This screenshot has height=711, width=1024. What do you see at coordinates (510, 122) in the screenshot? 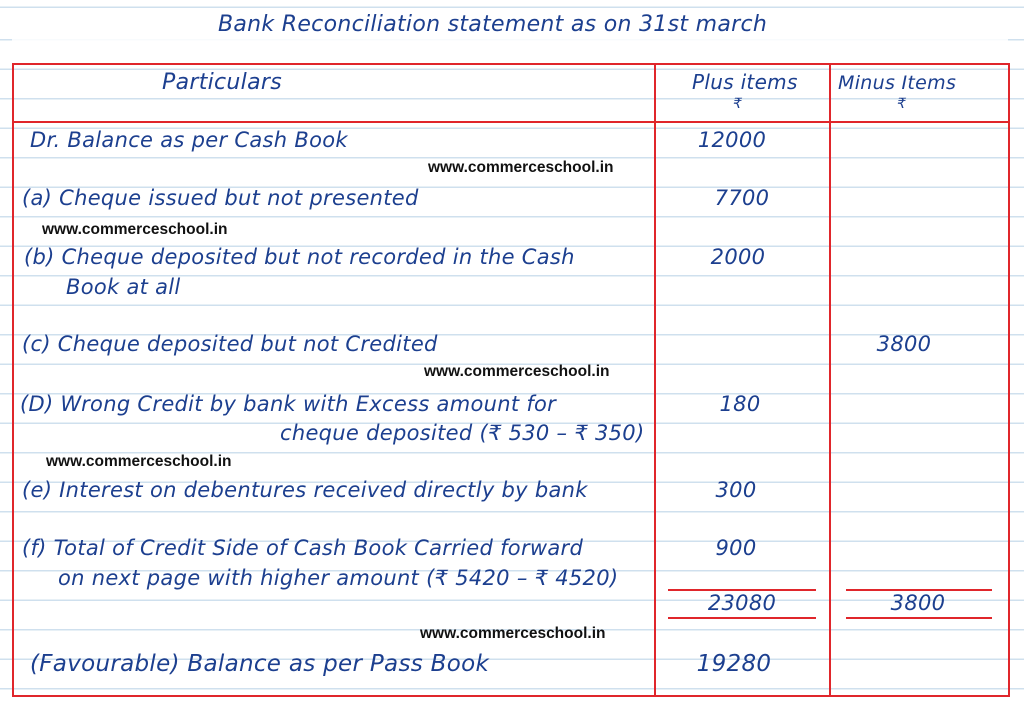
I see `header-divider` at bounding box center [510, 122].